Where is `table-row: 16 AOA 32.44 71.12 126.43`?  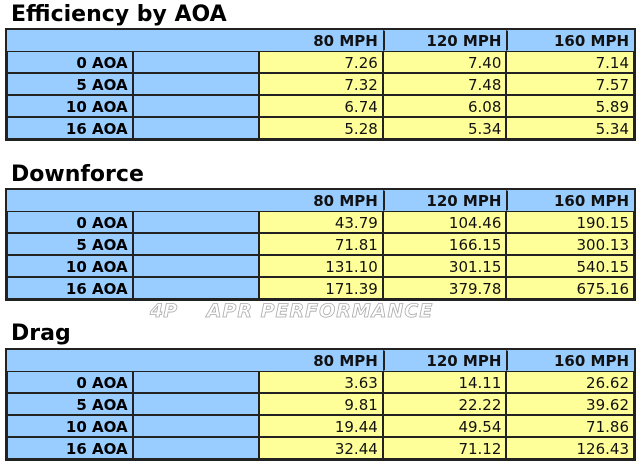
table-row: 16 AOA 32.44 71.12 126.43 is located at coordinates (320, 448).